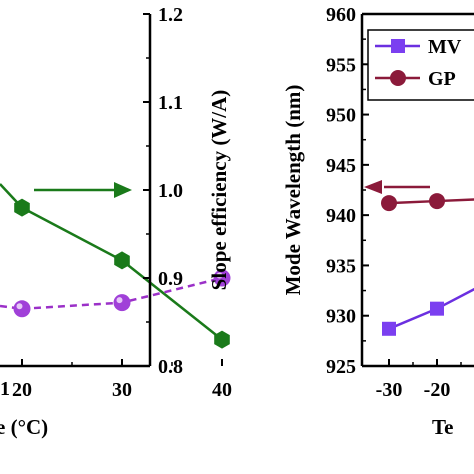 The width and height of the screenshot is (474, 474). What do you see at coordinates (373, 186) in the screenshot?
I see `arrow-to-left-axis-head` at bounding box center [373, 186].